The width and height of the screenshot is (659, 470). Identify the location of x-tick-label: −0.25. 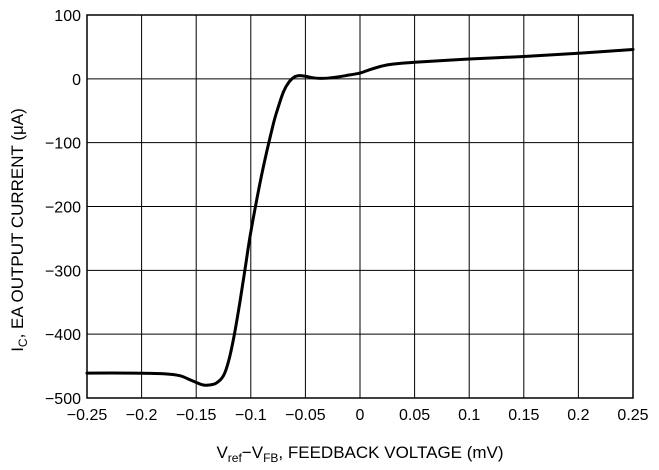
(87, 415).